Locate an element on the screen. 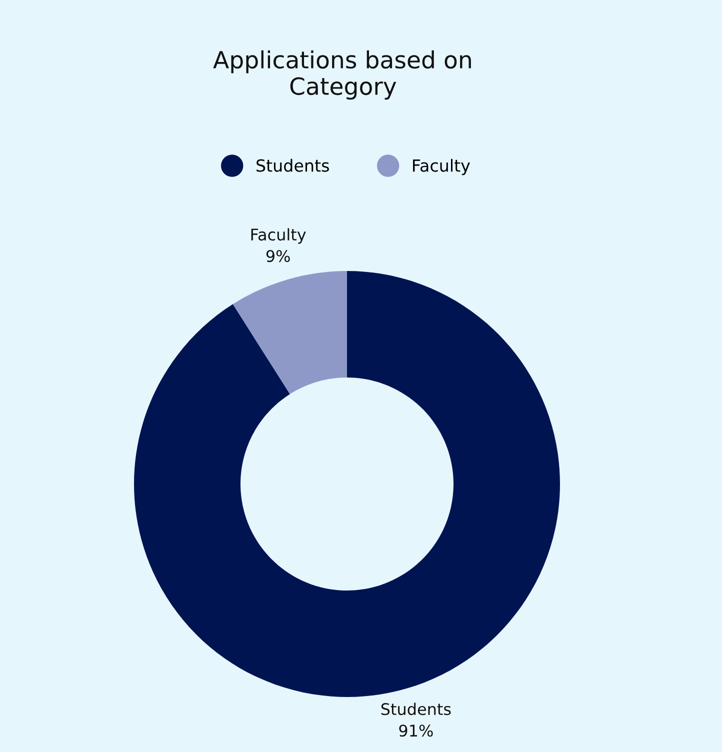 This screenshot has width=722, height=752. data-label: Students 91% is located at coordinates (416, 719).